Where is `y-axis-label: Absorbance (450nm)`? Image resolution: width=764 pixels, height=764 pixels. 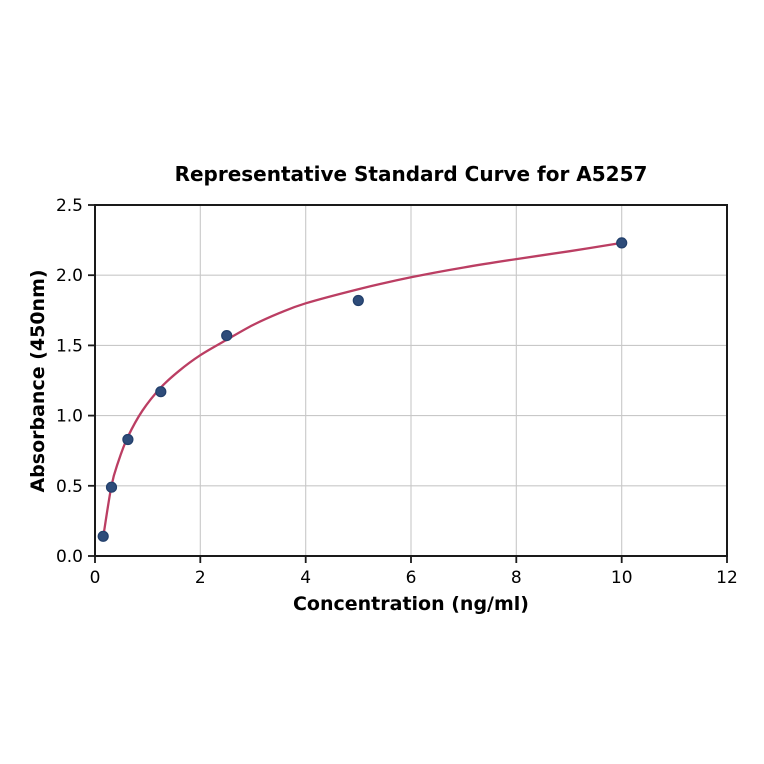
y-axis-label: Absorbance (450nm) is located at coordinates (38, 380).